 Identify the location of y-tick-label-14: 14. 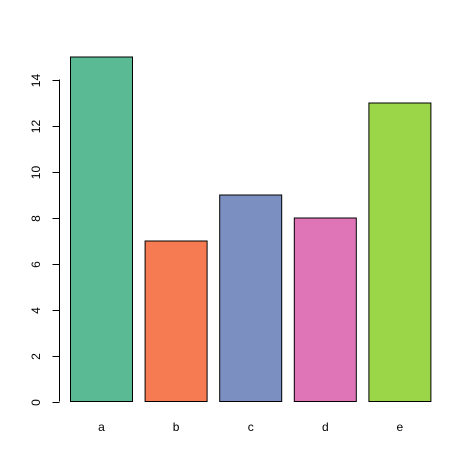
(36, 81).